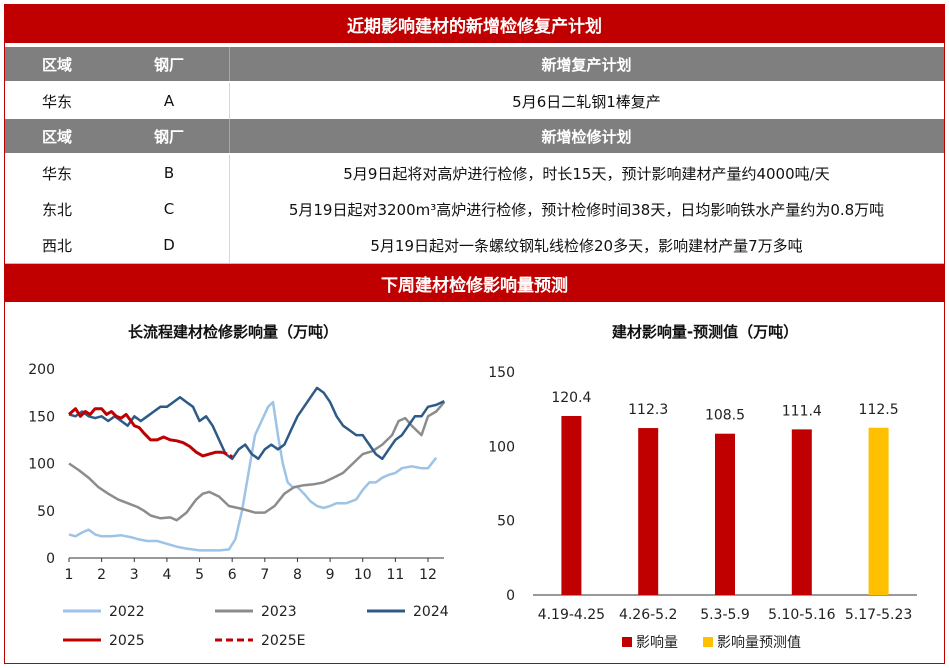 Image resolution: width=949 pixels, height=668 pixels. What do you see at coordinates (586, 245) in the screenshot?
I see `row-plan: 5月19日起对一条螺纹钢轧线检修20多天，影响建材产量7万多吨` at bounding box center [586, 245].